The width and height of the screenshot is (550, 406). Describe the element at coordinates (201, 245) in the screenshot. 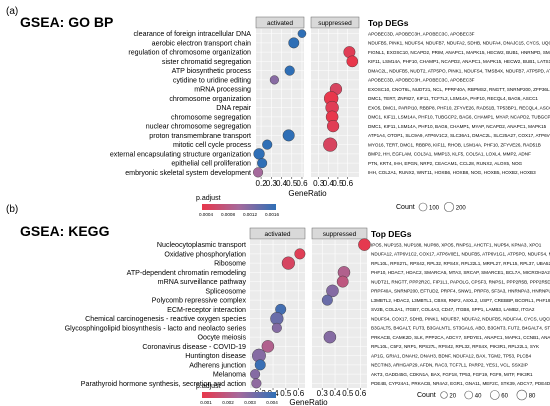

I see `term-label: Nucleocytoplasmic transport` at that location.